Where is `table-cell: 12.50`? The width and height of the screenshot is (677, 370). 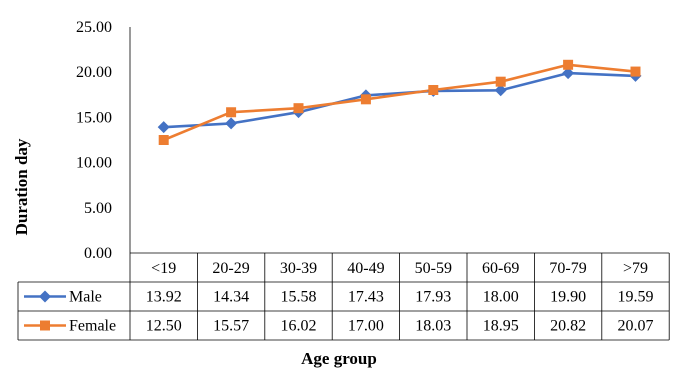 table-cell: 12.50 is located at coordinates (164, 326).